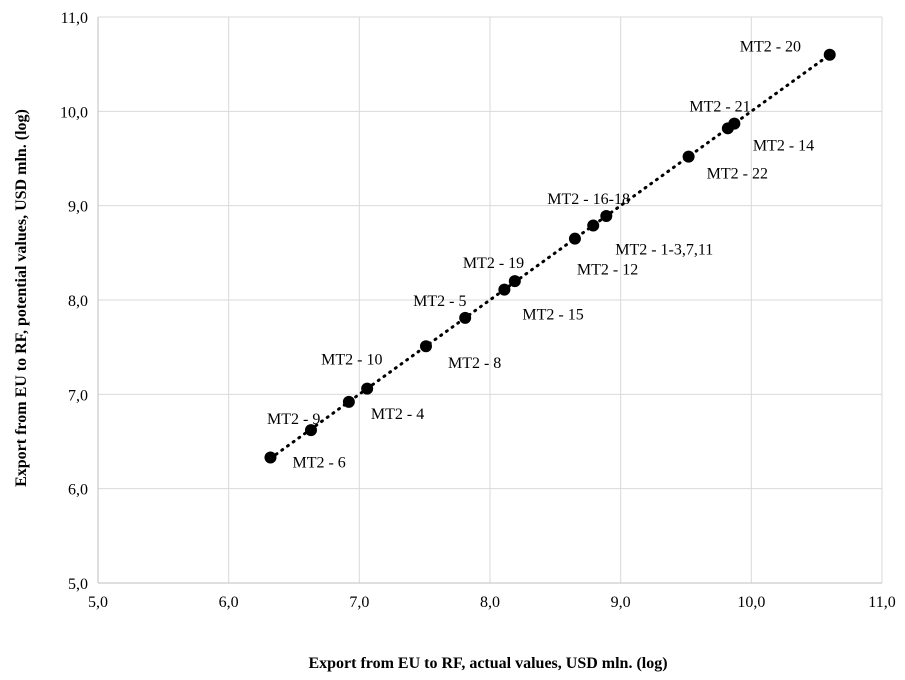  What do you see at coordinates (318, 463) in the screenshot?
I see `point-label: MT2 - 6` at bounding box center [318, 463].